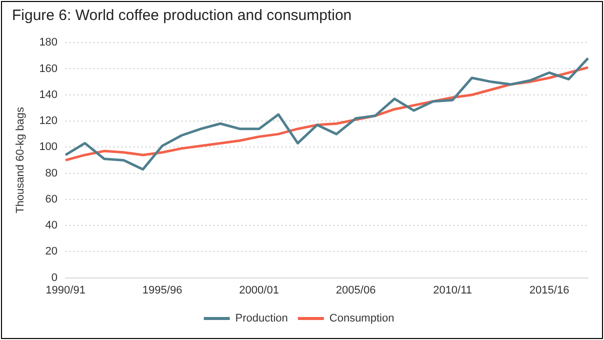 The image size is (604, 340). What do you see at coordinates (361, 318) in the screenshot?
I see `legend-label: Consumption` at bounding box center [361, 318].